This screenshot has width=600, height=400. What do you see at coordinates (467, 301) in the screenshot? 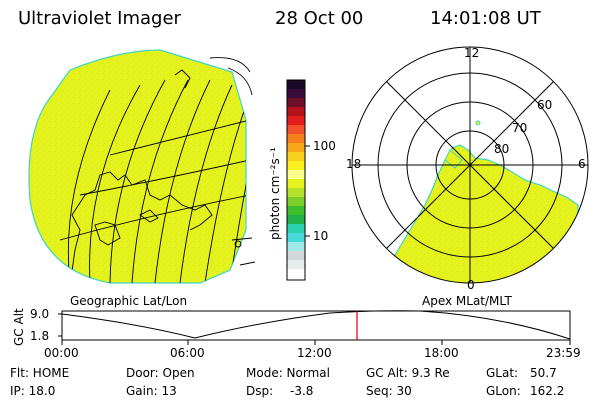
I see `apex-caption: Apex MLat/MLT` at bounding box center [467, 301].